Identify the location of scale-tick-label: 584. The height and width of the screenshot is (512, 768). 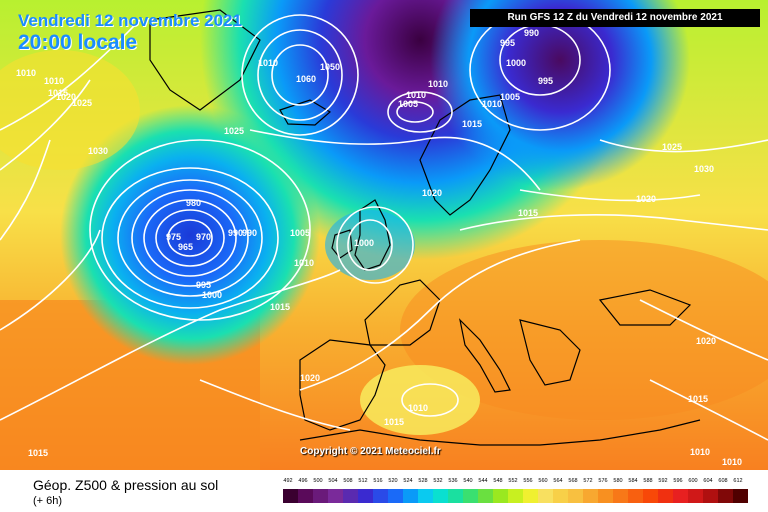
(633, 481).